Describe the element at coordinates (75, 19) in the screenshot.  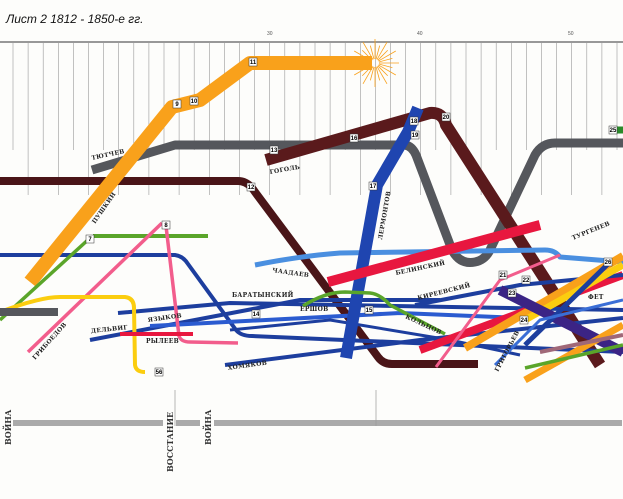
I see `sheet-title: Лист 2 1812 - 1850-е гг.` at that location.